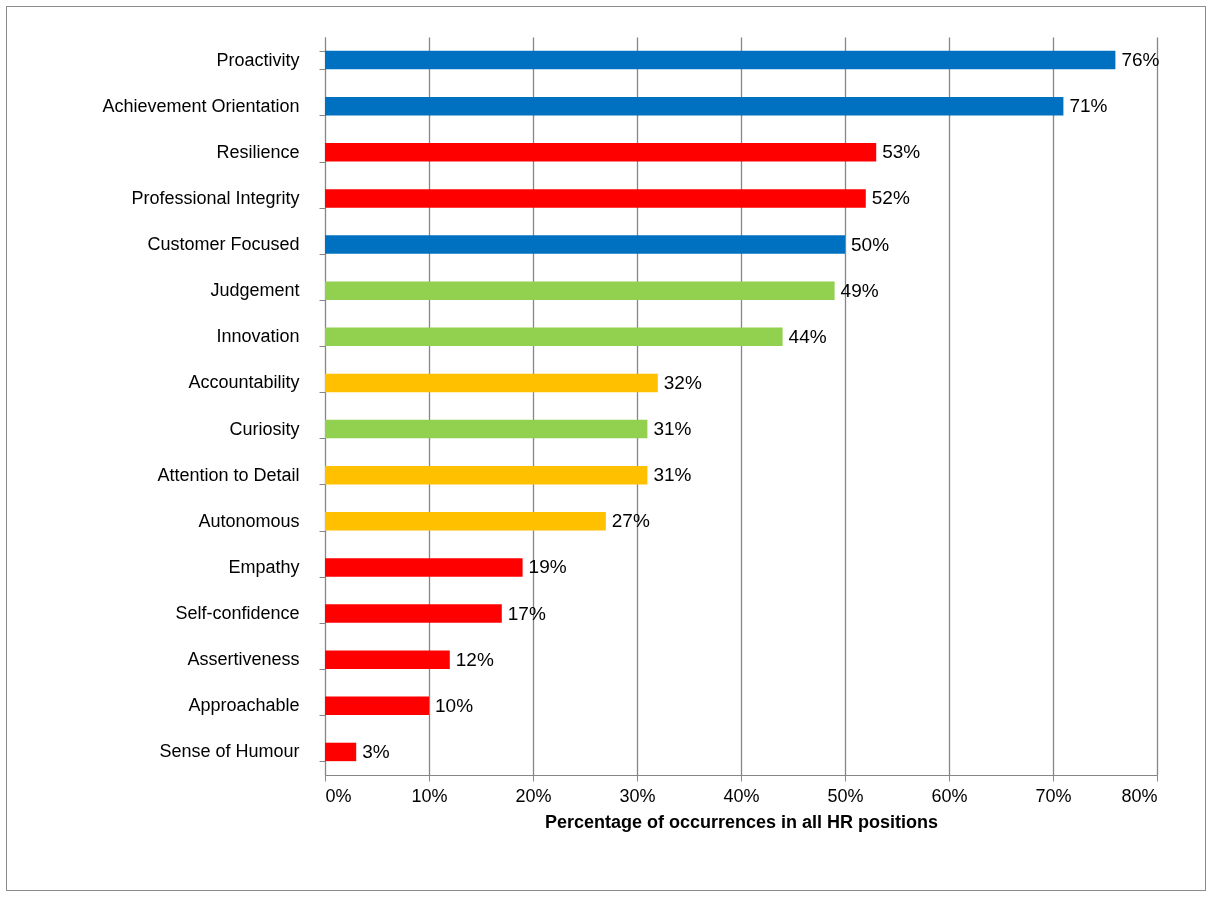 This screenshot has height=897, width=1214. What do you see at coordinates (338, 795) in the screenshot?
I see `x-tick-label: 0%` at bounding box center [338, 795].